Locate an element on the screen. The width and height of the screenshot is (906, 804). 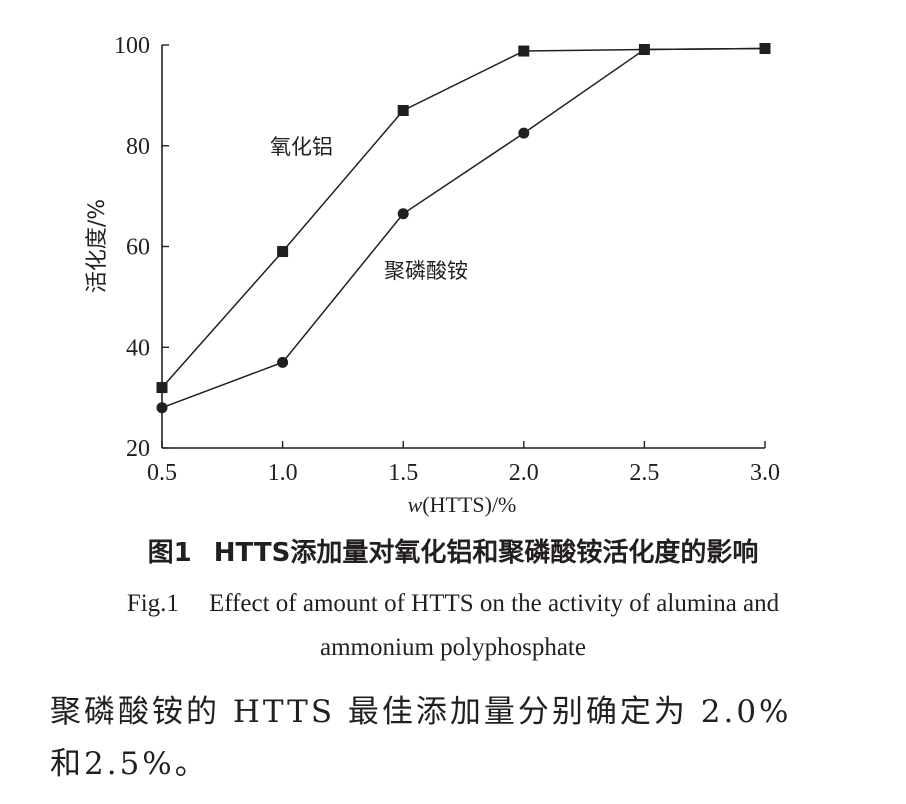
caption-zh-text: HTTS添加量对氧化铝和聚磷酸铵活化度的影响 is located at coordinates (486, 553).